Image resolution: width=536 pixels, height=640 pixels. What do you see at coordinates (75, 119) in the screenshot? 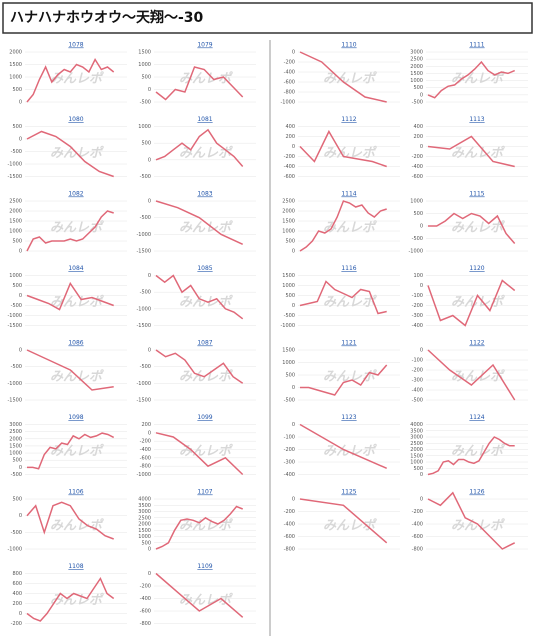
I see `chart-title: 1080` at bounding box center [75, 119].